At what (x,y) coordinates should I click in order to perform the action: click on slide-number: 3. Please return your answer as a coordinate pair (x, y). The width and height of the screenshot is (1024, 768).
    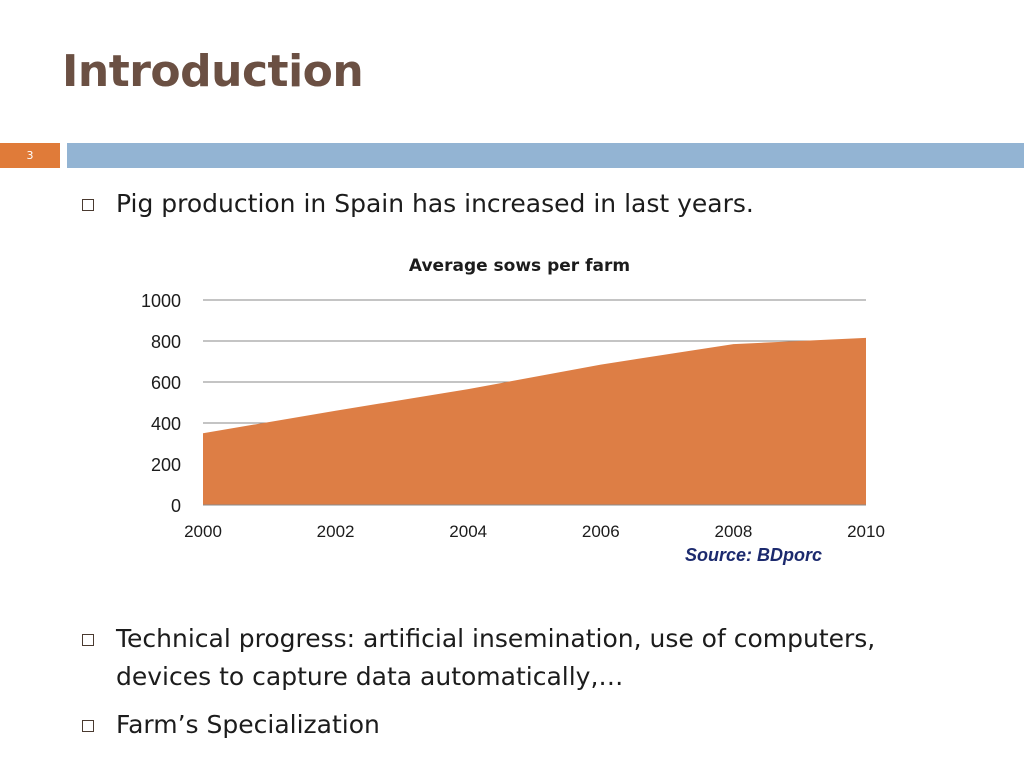
    Looking at the image, I should click on (30, 155).